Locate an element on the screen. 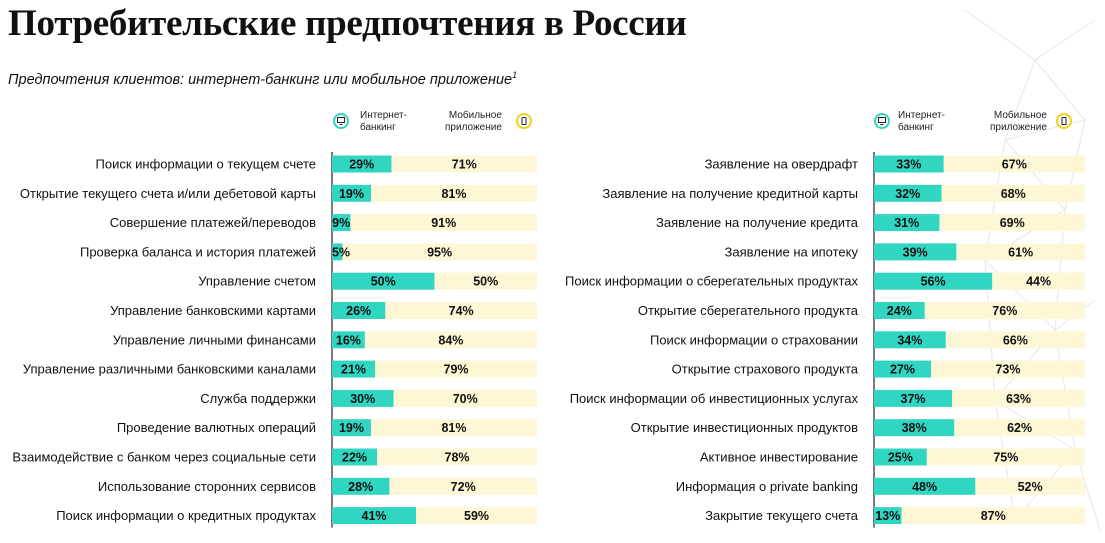 The image size is (1105, 543). data-label-internet: 27% is located at coordinates (902, 370).